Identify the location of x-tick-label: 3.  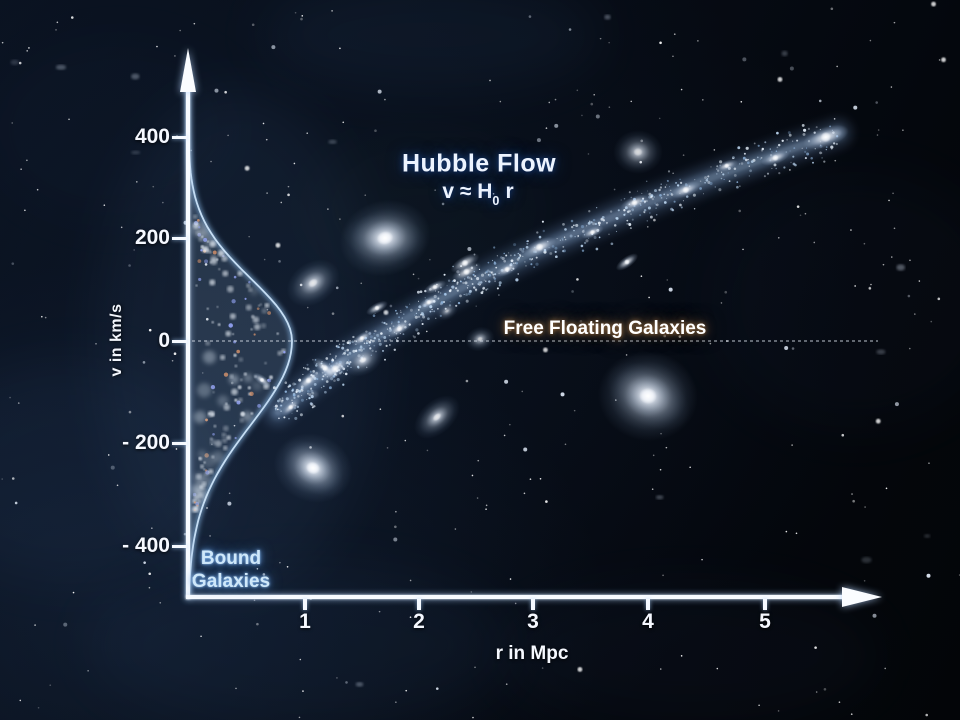
(533, 621).